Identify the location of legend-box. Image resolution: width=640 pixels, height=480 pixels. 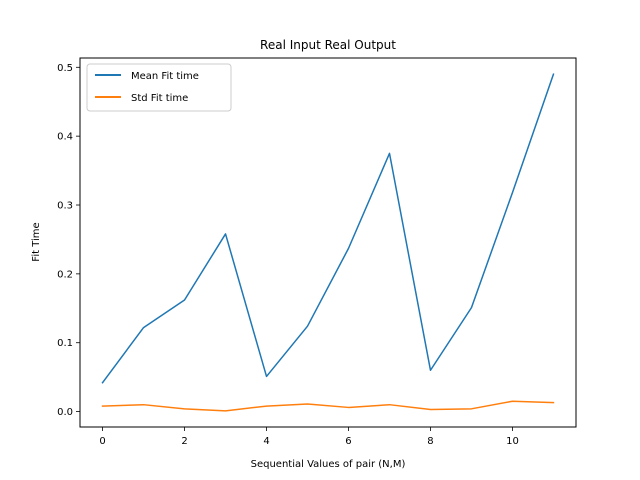
(159, 87).